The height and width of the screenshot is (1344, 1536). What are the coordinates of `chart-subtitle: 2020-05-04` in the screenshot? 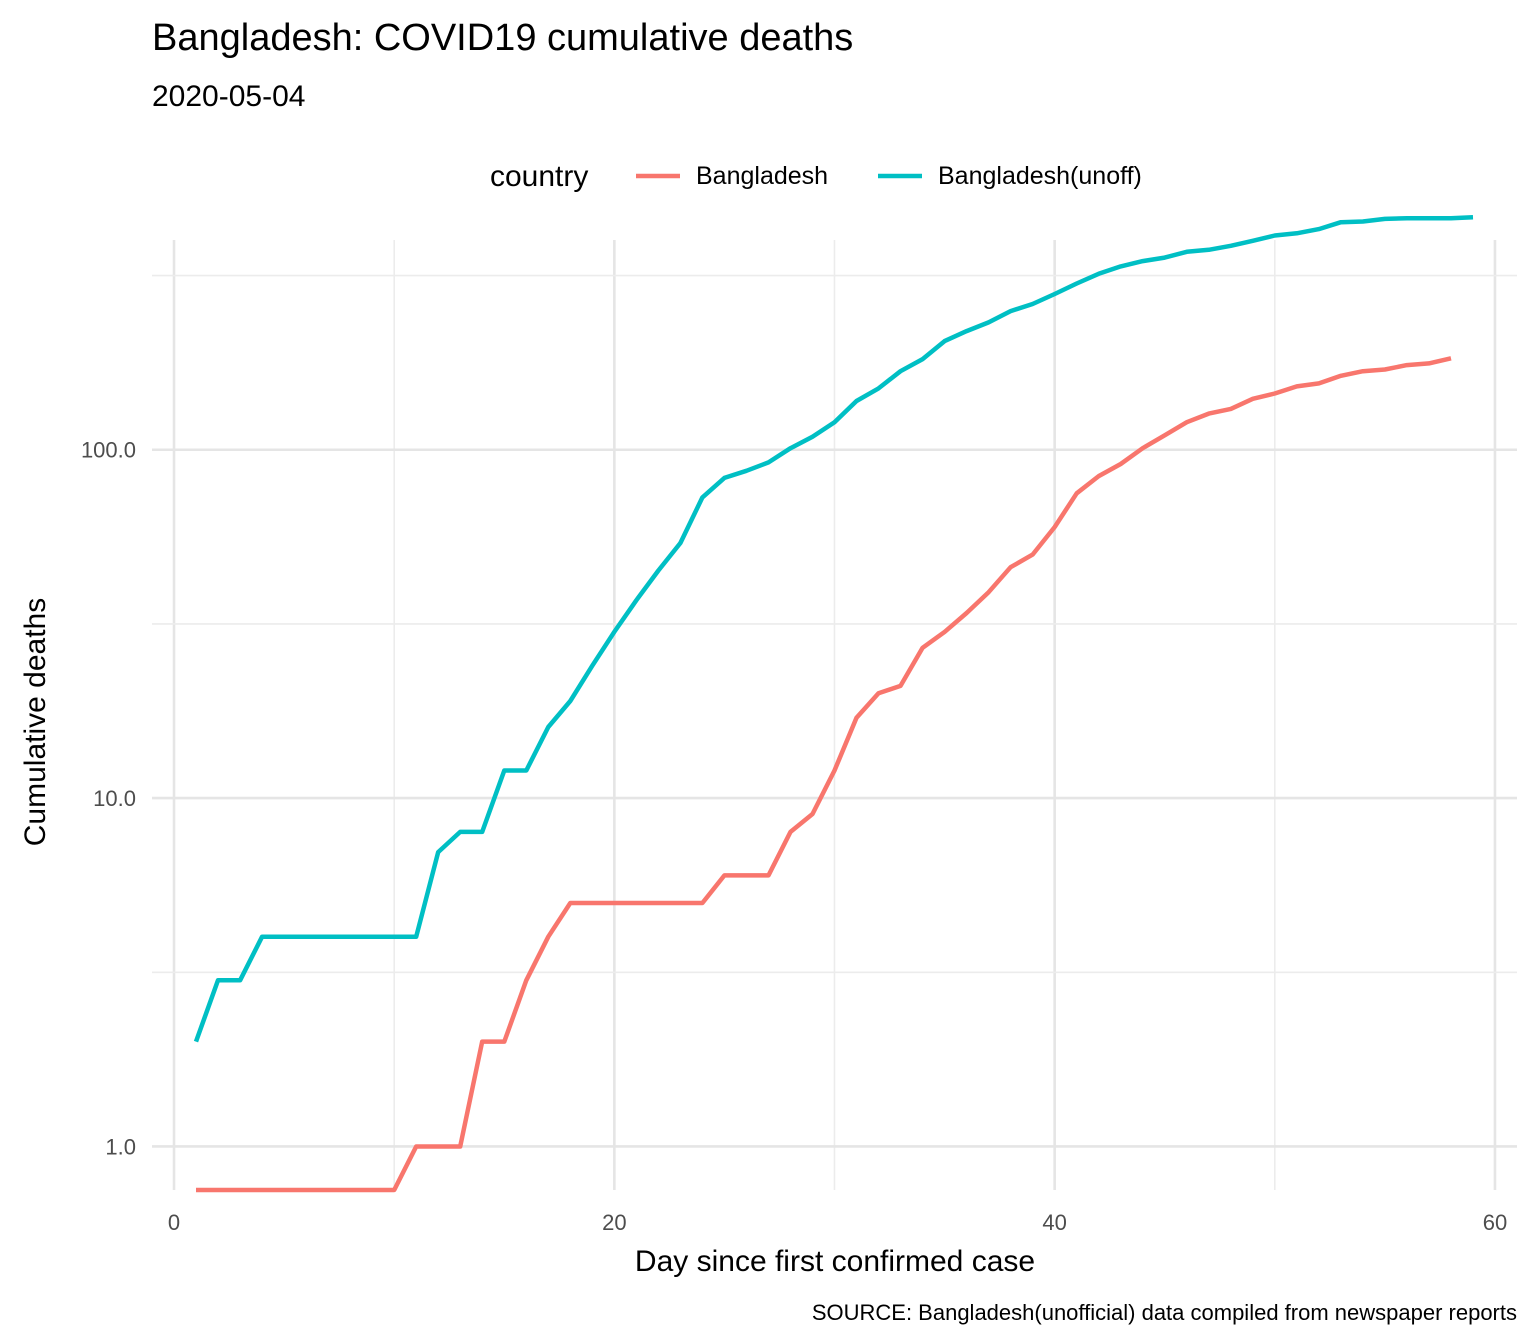 It's located at (228, 96).